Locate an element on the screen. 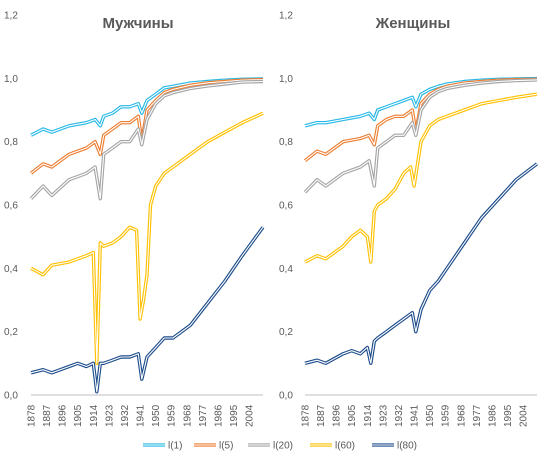 The image size is (551, 458). panel-title: Женщины is located at coordinates (413, 23).